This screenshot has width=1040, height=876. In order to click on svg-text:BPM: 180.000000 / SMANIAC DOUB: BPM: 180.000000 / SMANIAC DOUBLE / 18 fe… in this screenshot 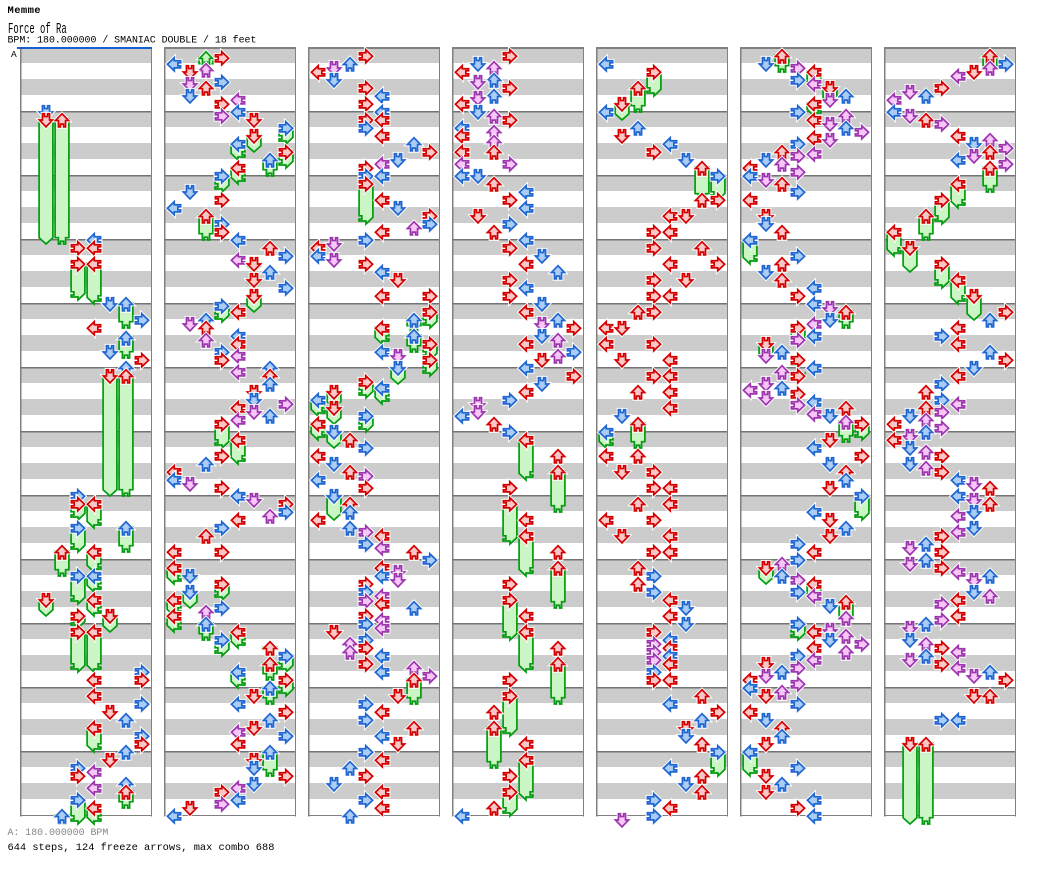, I will do `click(132, 40)`.